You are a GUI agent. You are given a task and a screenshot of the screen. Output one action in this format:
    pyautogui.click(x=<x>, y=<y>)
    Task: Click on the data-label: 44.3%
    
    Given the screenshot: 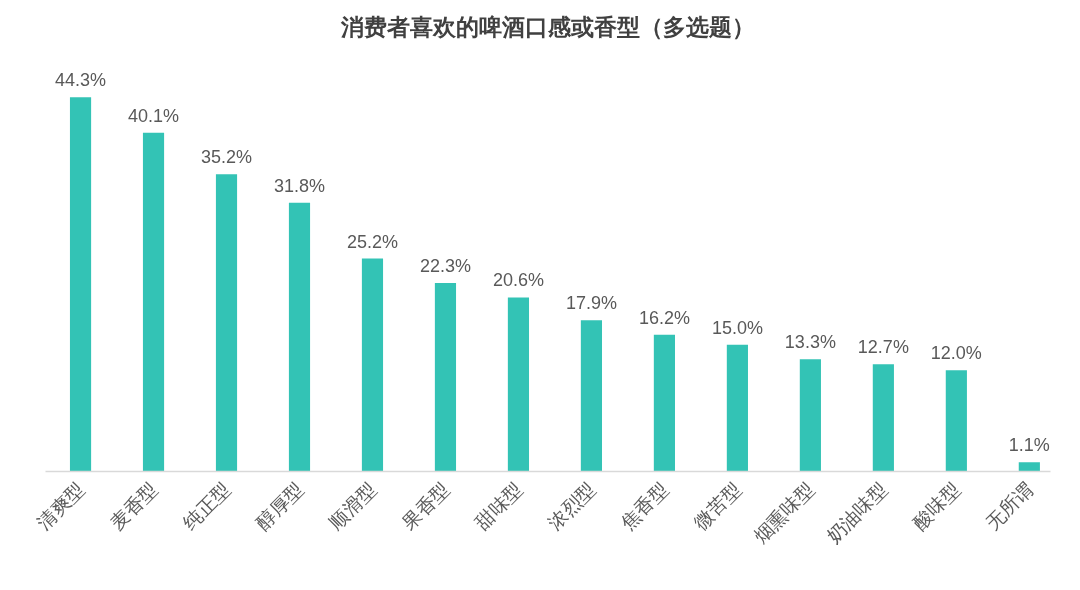 What is the action you would take?
    pyautogui.click(x=81, y=80)
    